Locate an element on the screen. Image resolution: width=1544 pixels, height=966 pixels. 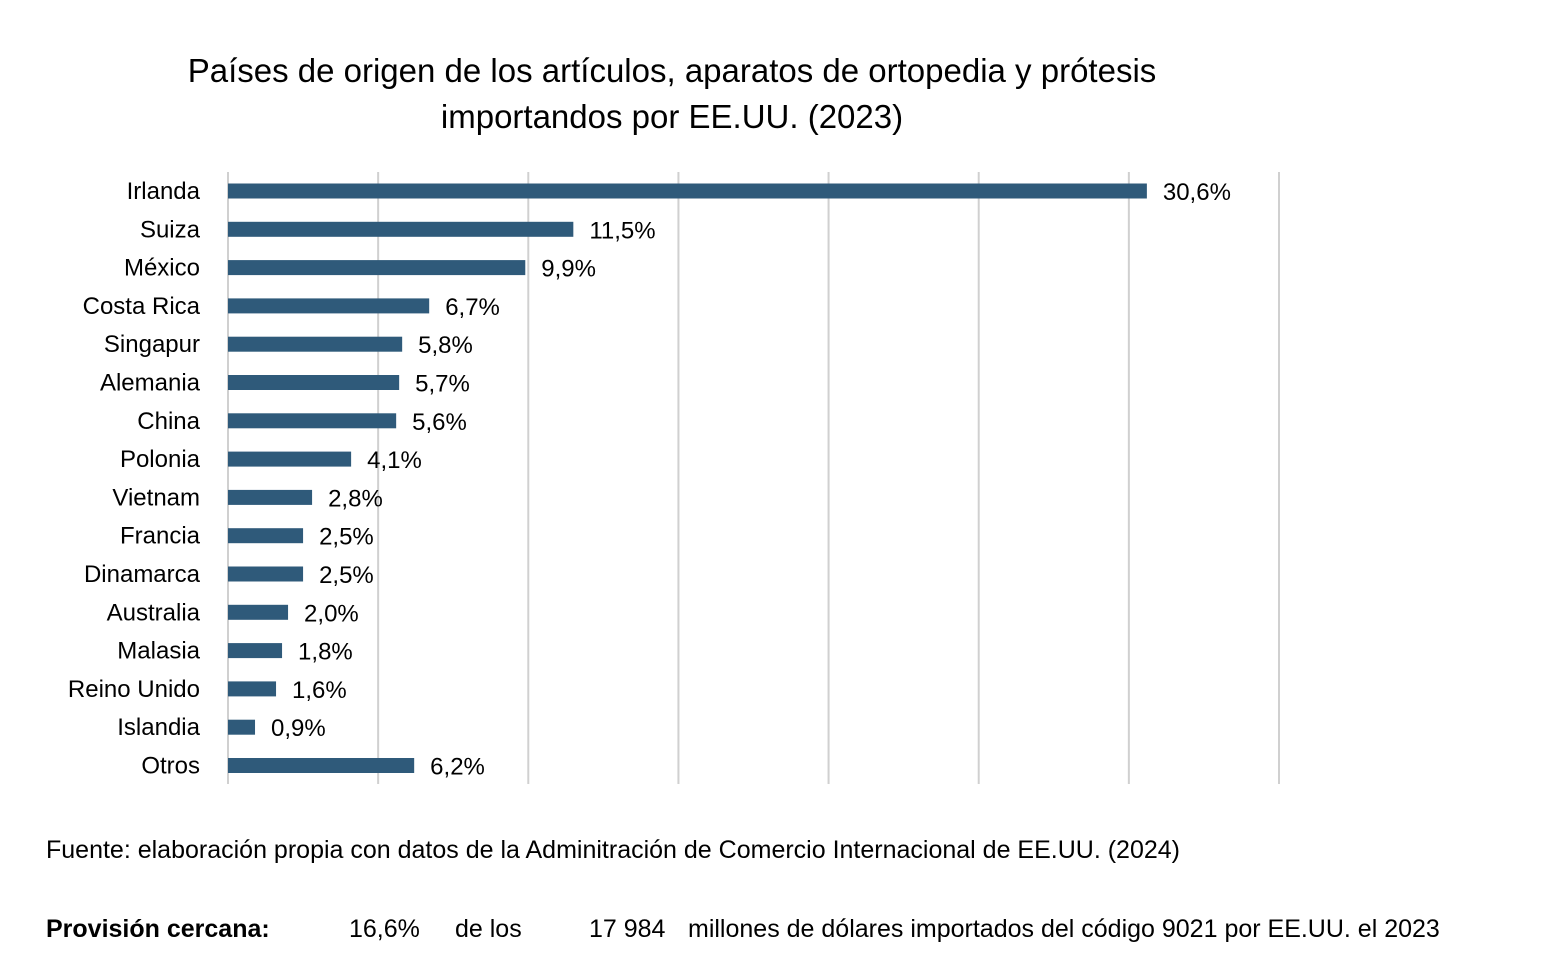
value-label: 2,8% is located at coordinates (355, 498).